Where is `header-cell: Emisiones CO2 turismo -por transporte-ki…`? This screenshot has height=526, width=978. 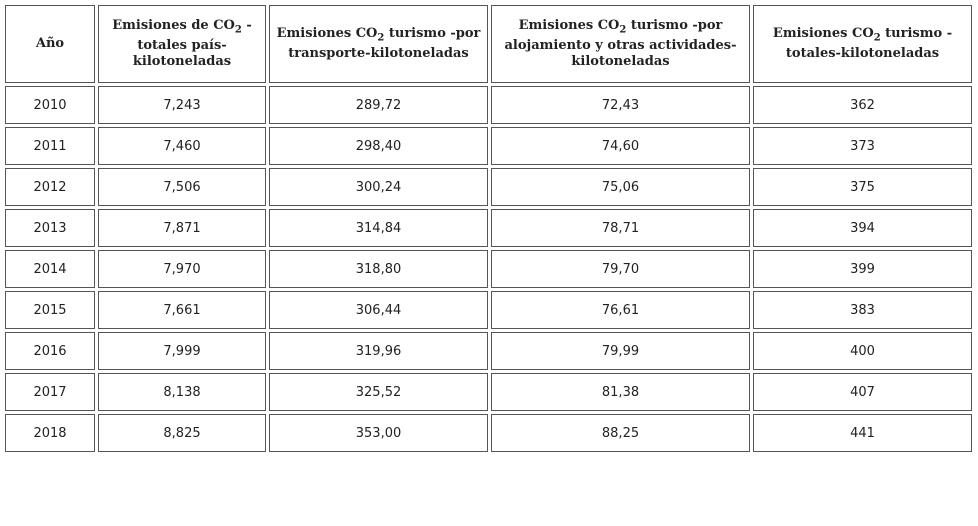 header-cell: Emisiones CO2 turismo -por transporte-ki… is located at coordinates (378, 44).